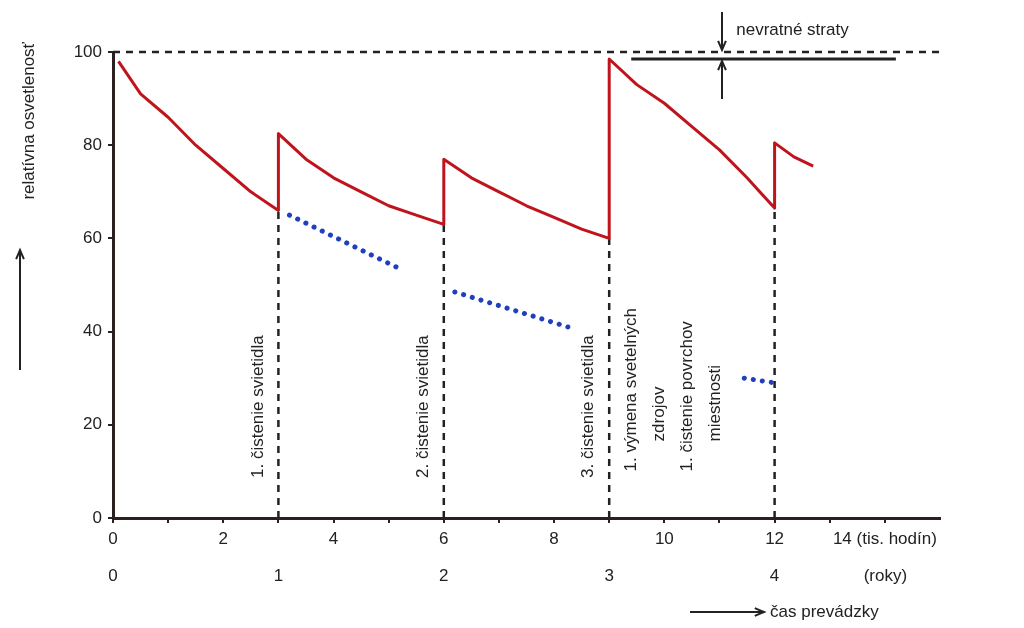  What do you see at coordinates (92, 331) in the screenshot?
I see `y-tick-label: 40` at bounding box center [92, 331].